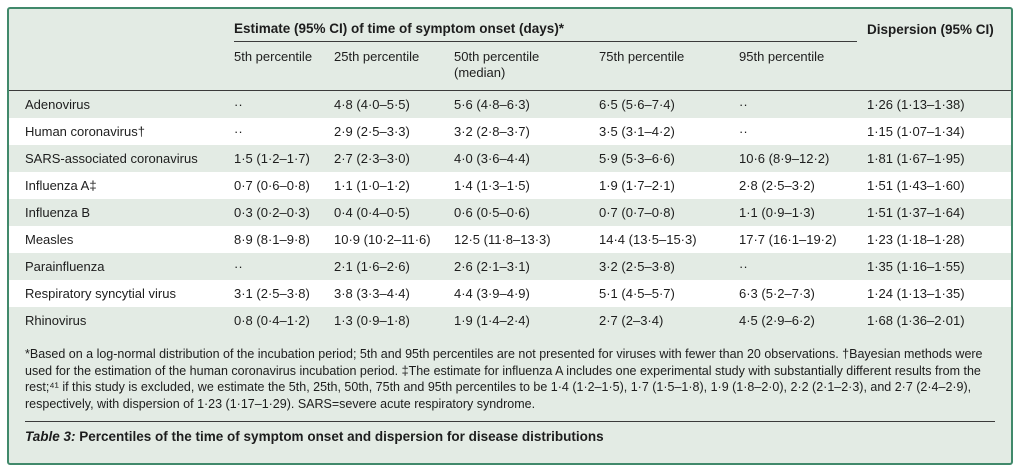  I want to click on row-label: Rhinovirus, so click(56, 320).